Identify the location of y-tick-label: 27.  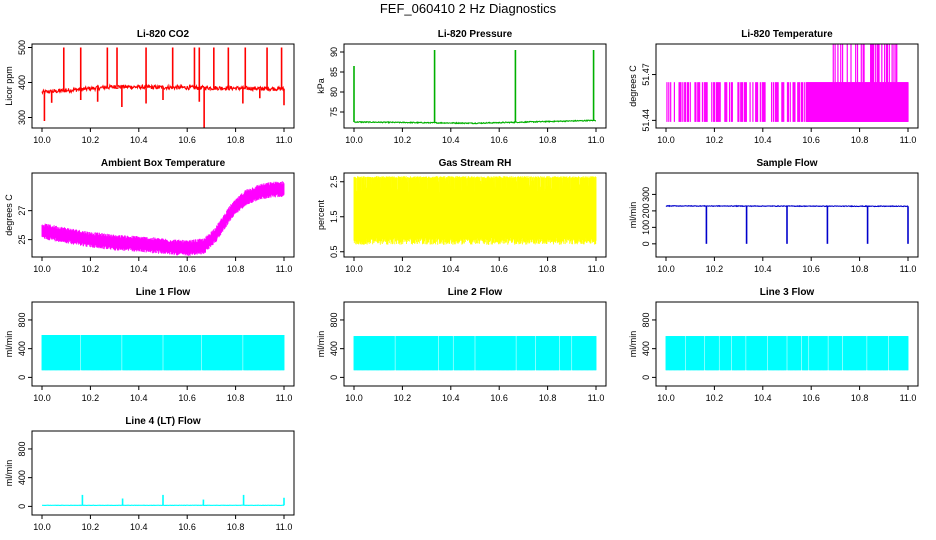
(22, 211).